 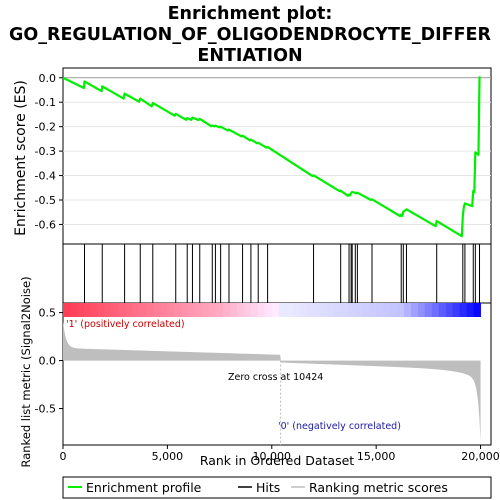 I want to click on legend-hits-label: Hits, so click(x=268, y=487).